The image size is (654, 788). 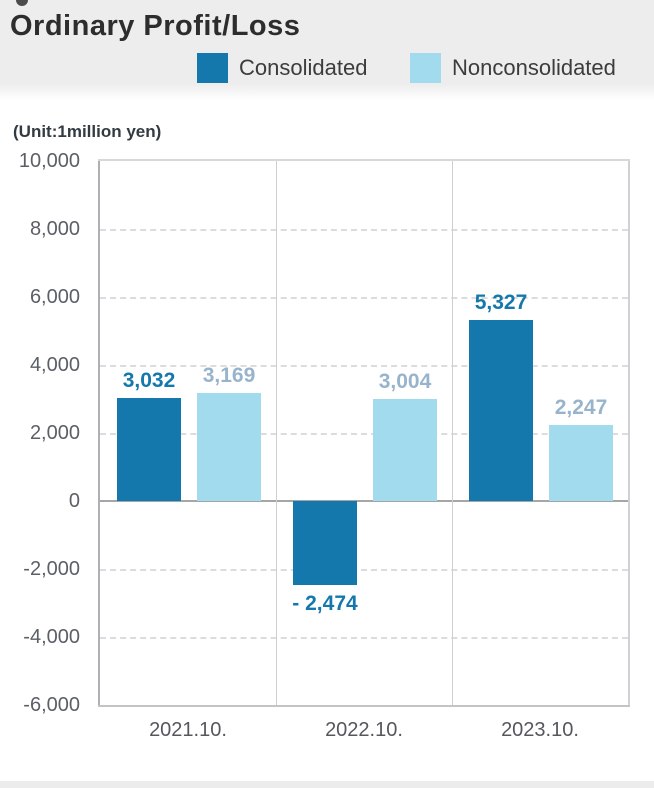 I want to click on legend-item-consolidated: Consolidated, so click(x=282, y=68).